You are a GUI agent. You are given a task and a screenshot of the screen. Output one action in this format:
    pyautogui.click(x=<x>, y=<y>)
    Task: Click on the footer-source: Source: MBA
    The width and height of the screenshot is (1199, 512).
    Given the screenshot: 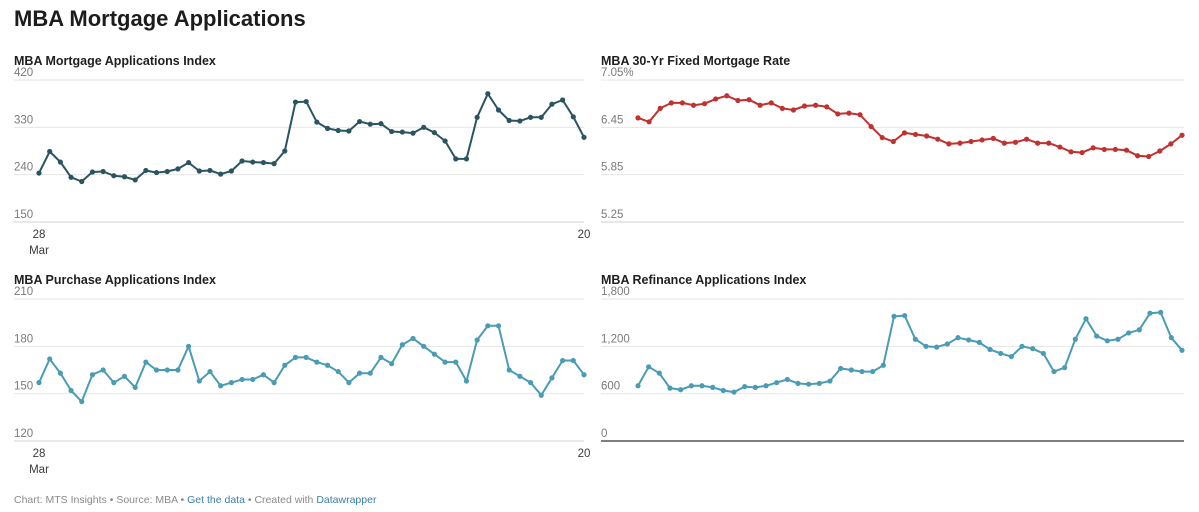 What is the action you would take?
    pyautogui.click(x=147, y=500)
    